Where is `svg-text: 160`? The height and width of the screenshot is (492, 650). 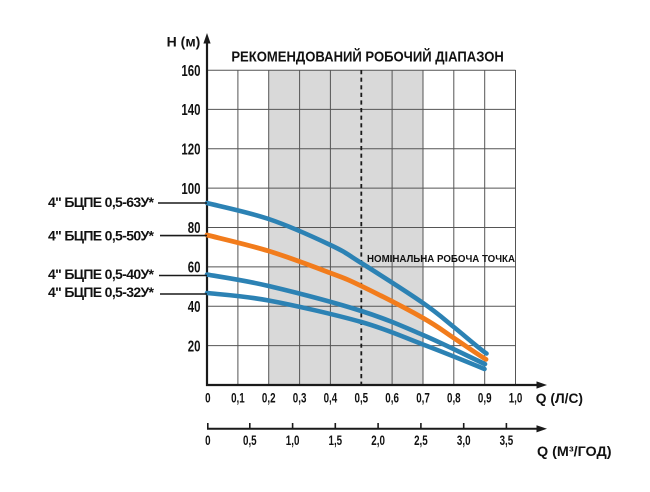
svg-text: 160 is located at coordinates (190, 70).